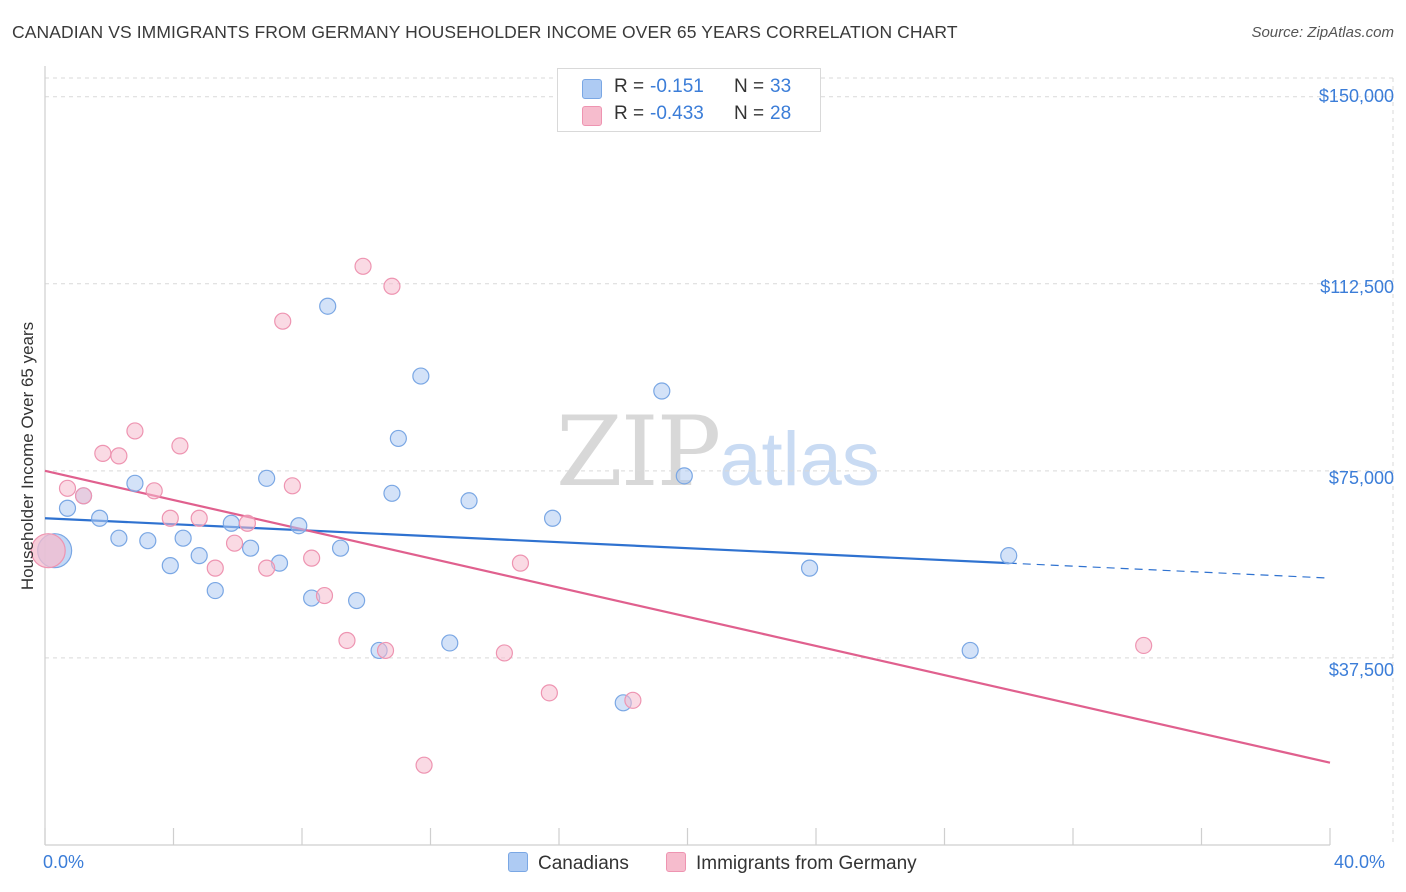 This screenshot has width=1406, height=892. What do you see at coordinates (1356, 96) in the screenshot?
I see `y-tick-label: $150,000` at bounding box center [1356, 96].